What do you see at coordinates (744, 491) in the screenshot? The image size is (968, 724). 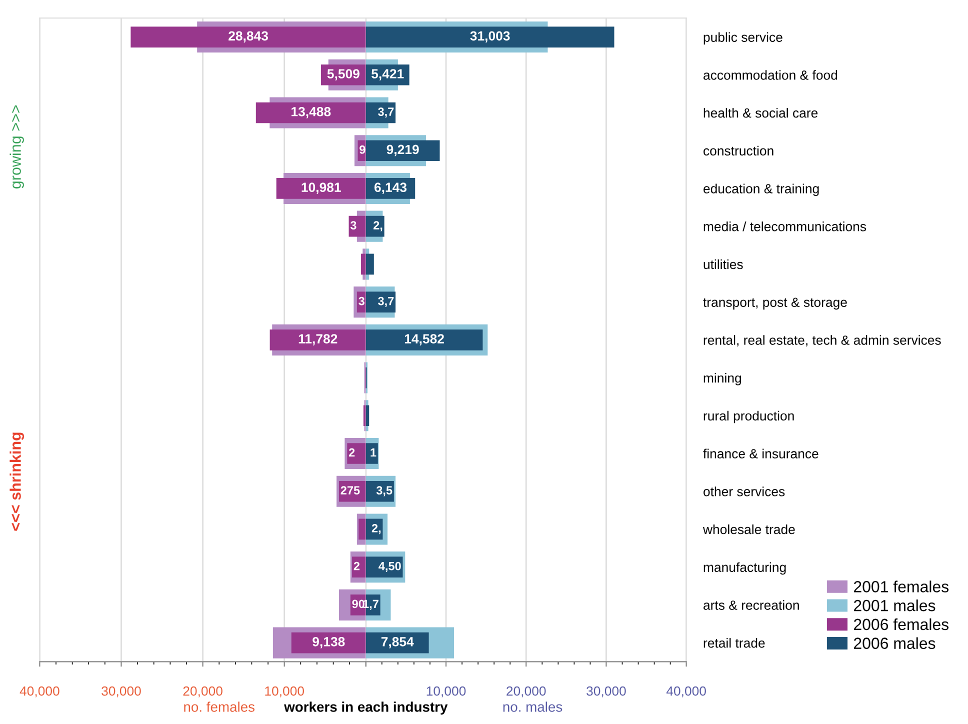 I see `y-tick-label: other services` at bounding box center [744, 491].